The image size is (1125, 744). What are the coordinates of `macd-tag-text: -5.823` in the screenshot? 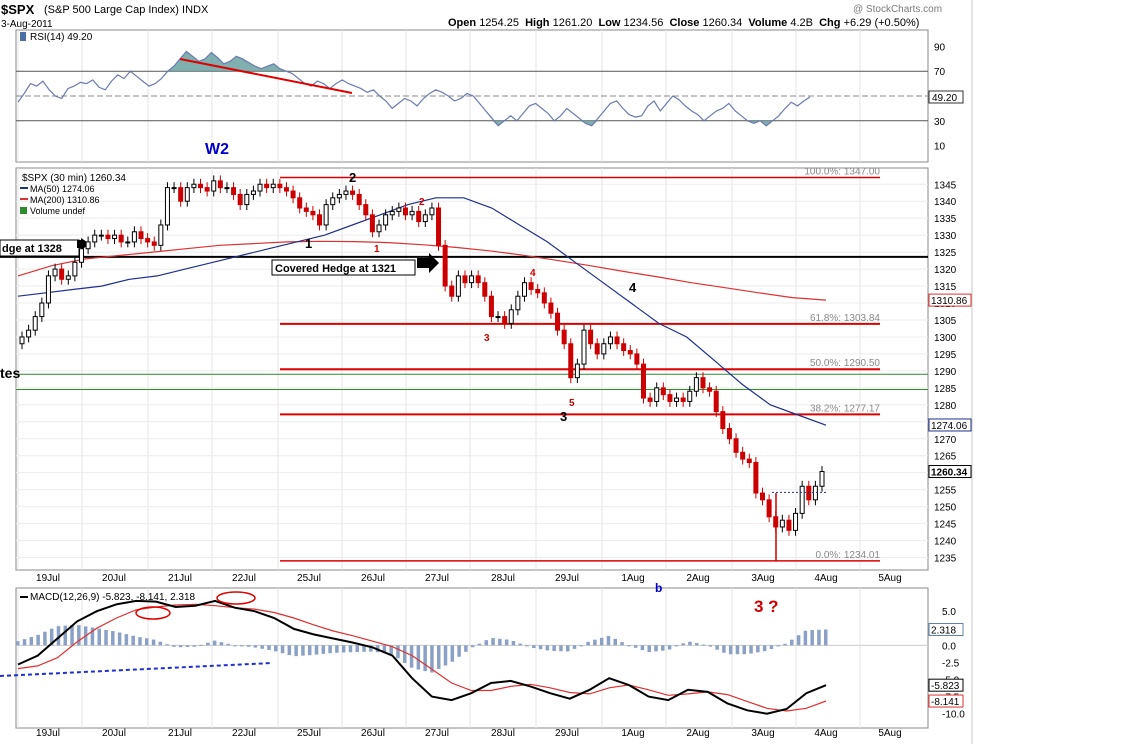 It's located at (945, 686).